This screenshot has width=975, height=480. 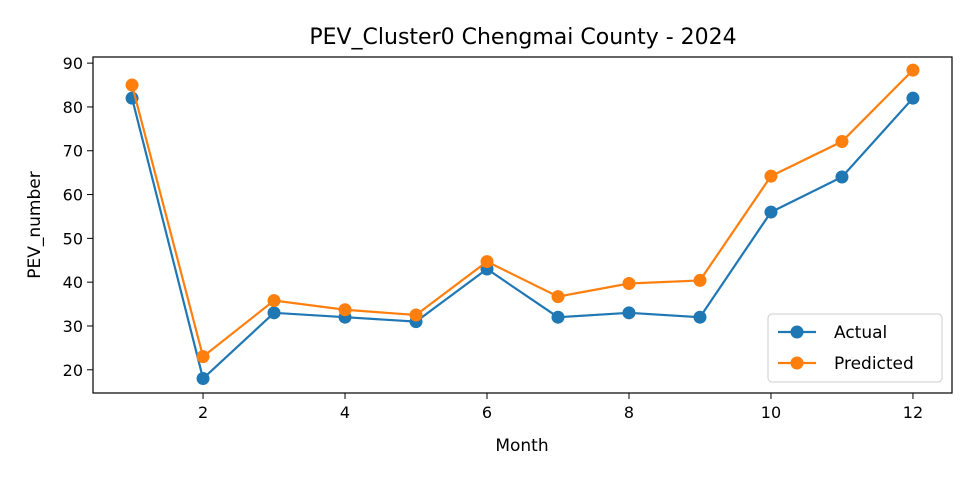 I want to click on y-tick-label: 40, so click(x=73, y=282).